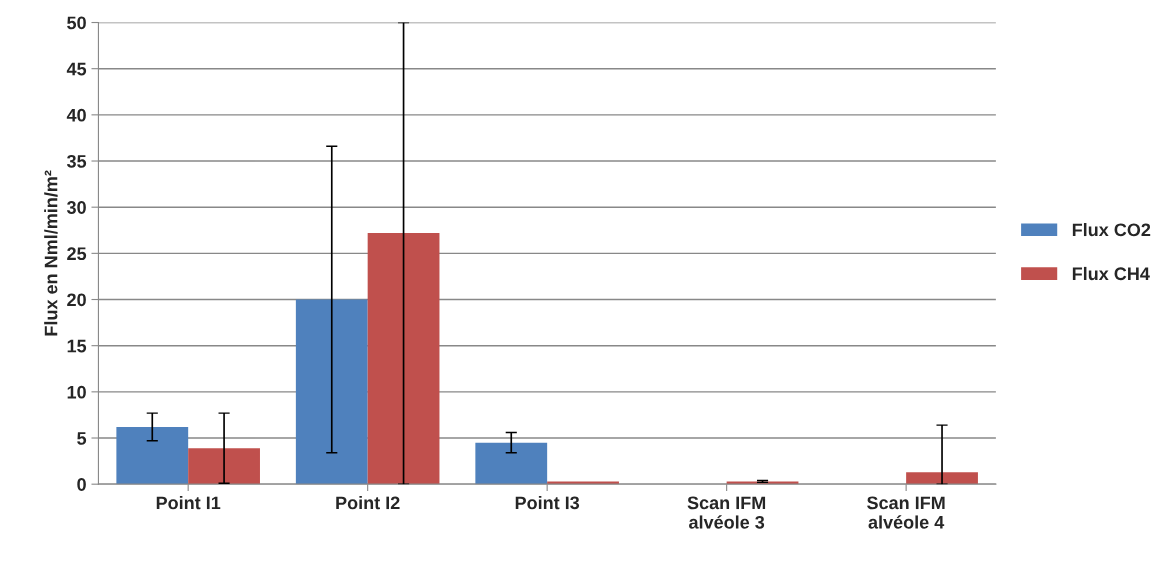 This screenshot has width=1158, height=563. I want to click on y-tick-label: 30, so click(76, 207).